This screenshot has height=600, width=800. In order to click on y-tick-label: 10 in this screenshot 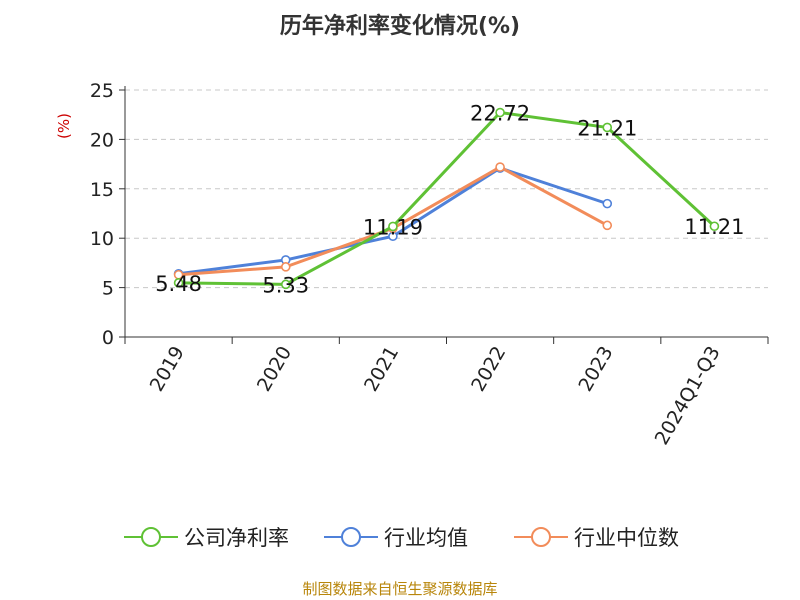, I will do `click(102, 239)`.